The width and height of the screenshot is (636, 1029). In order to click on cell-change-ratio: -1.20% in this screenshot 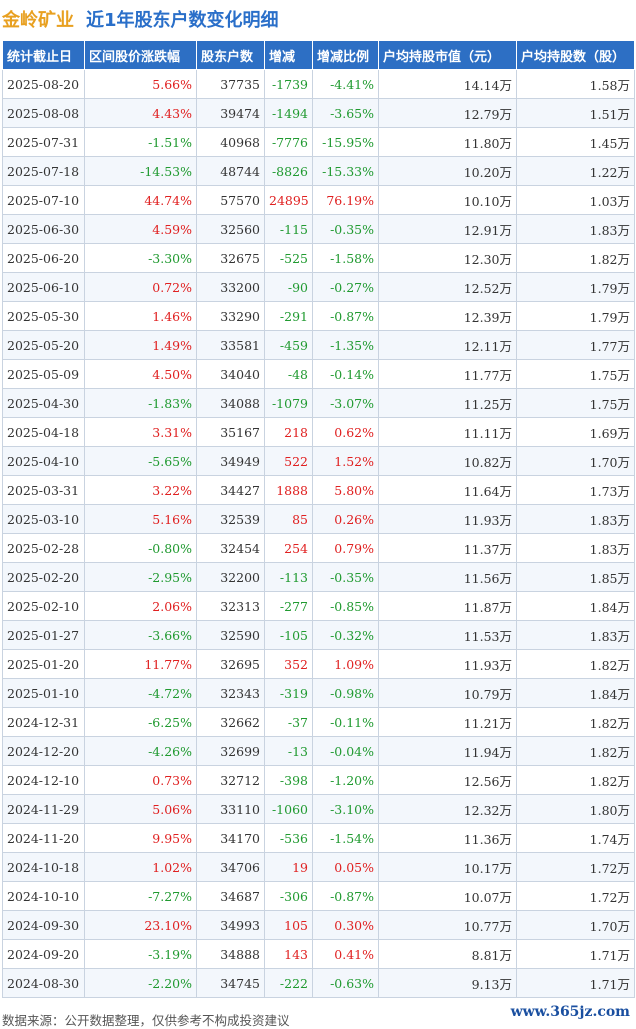, I will do `click(345, 780)`.